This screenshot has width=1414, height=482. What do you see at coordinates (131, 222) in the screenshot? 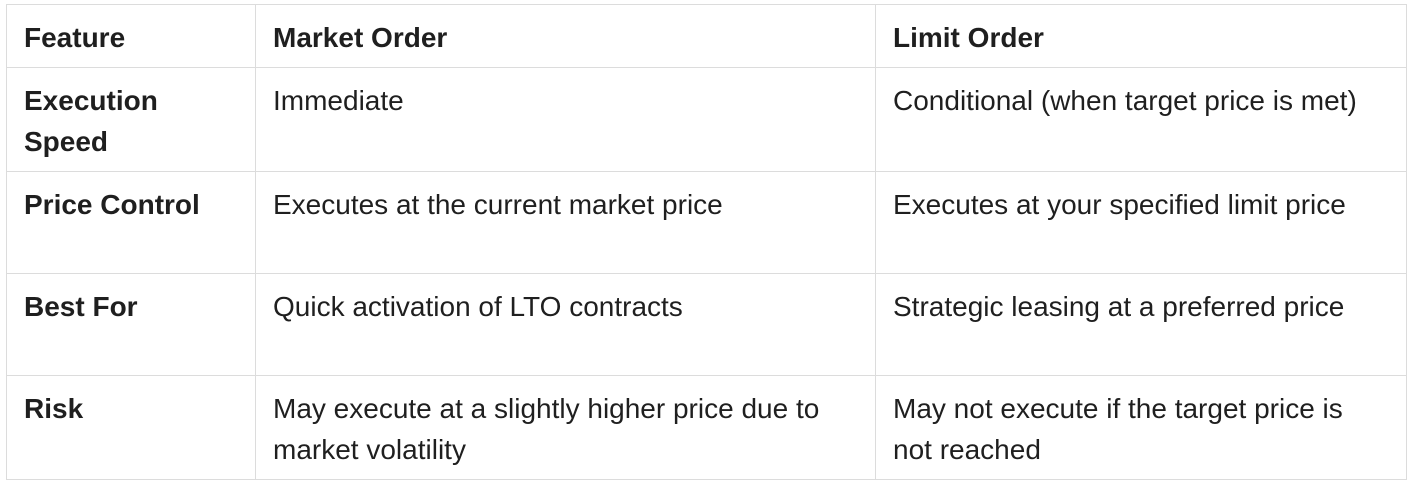
I see `feature-cell: Price Control` at bounding box center [131, 222].